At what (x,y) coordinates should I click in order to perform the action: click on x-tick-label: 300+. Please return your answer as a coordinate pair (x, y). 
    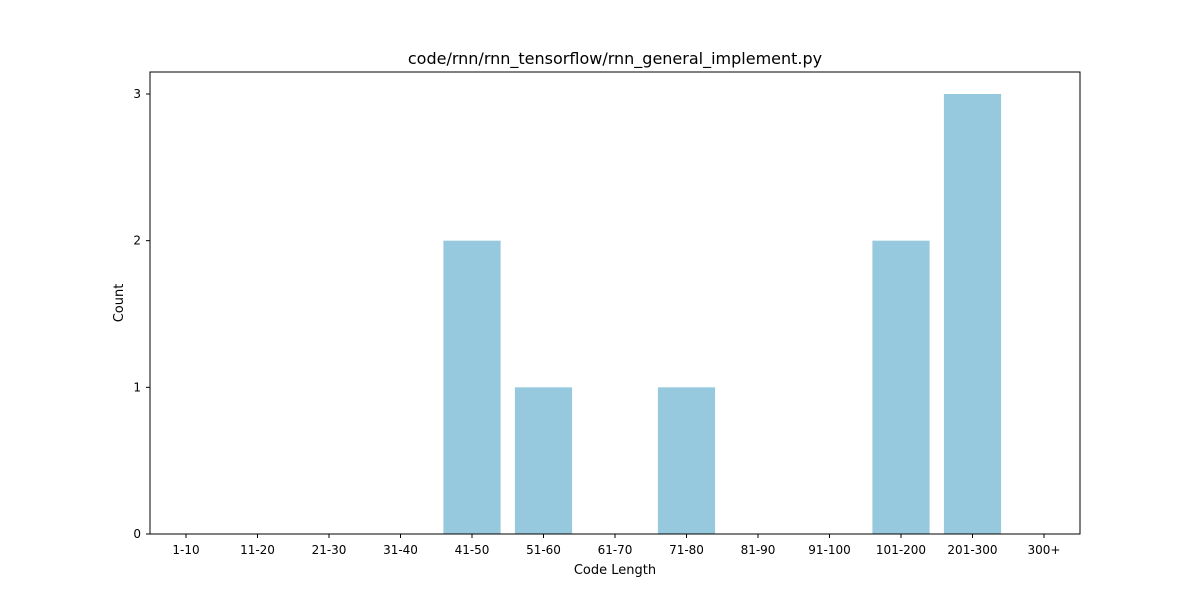
    Looking at the image, I should click on (1044, 550).